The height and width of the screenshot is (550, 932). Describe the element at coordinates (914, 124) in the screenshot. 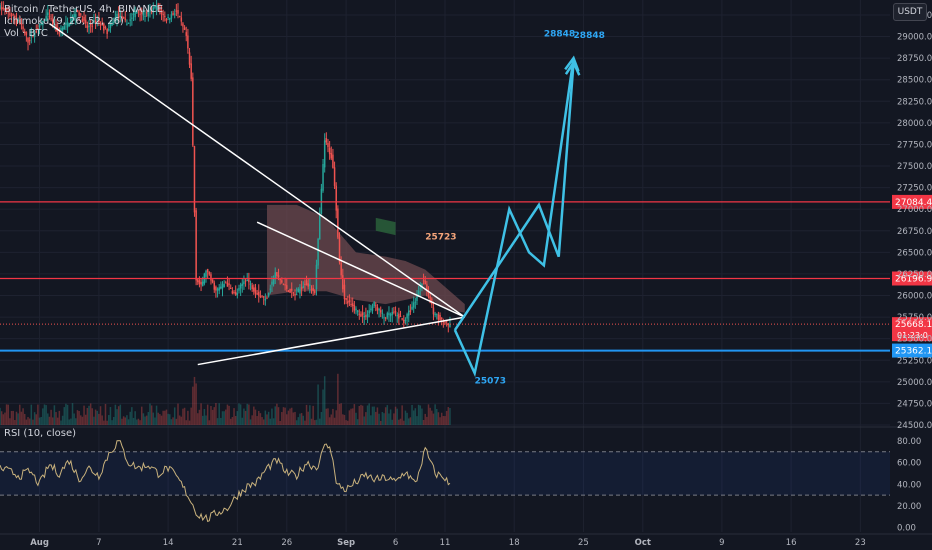

I see `price-tick-label: 28000.00` at that location.